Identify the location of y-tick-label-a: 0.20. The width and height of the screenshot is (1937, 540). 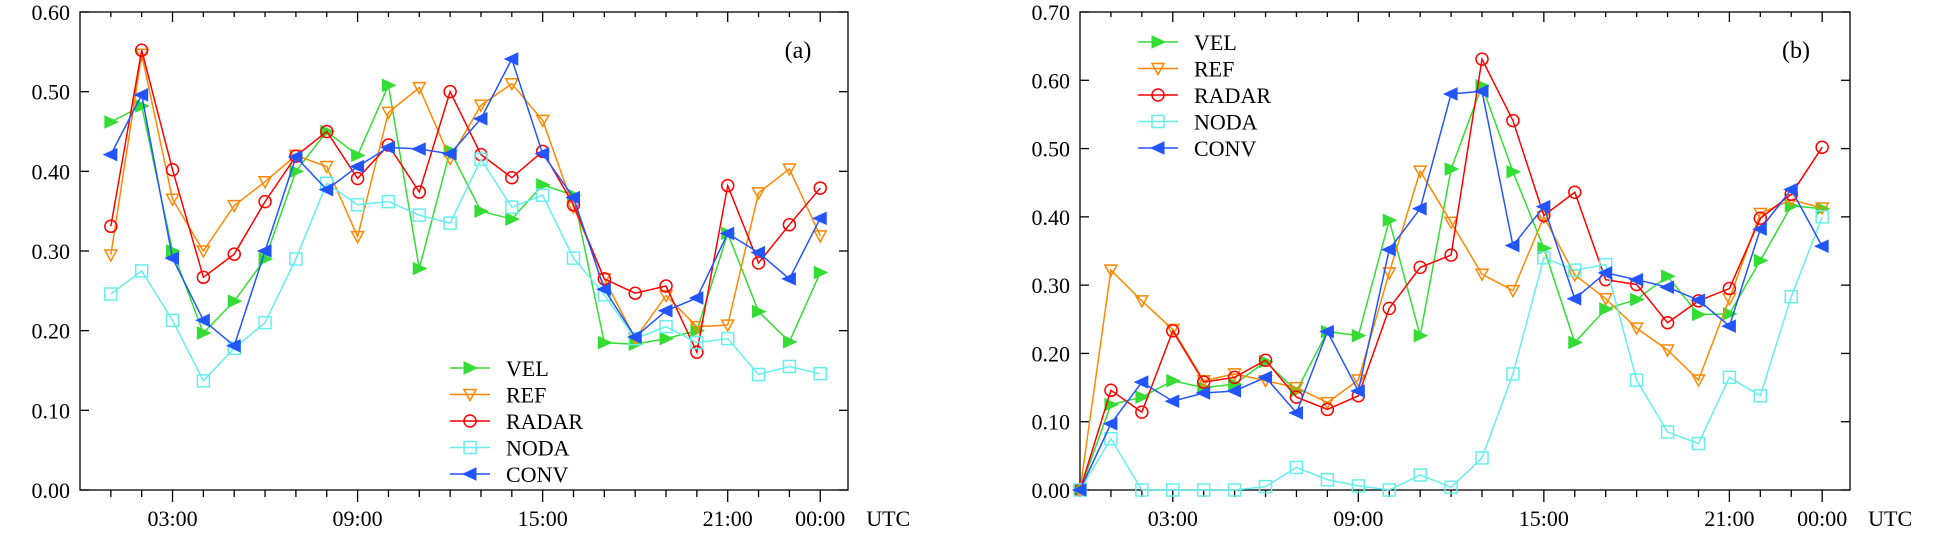
(51, 331).